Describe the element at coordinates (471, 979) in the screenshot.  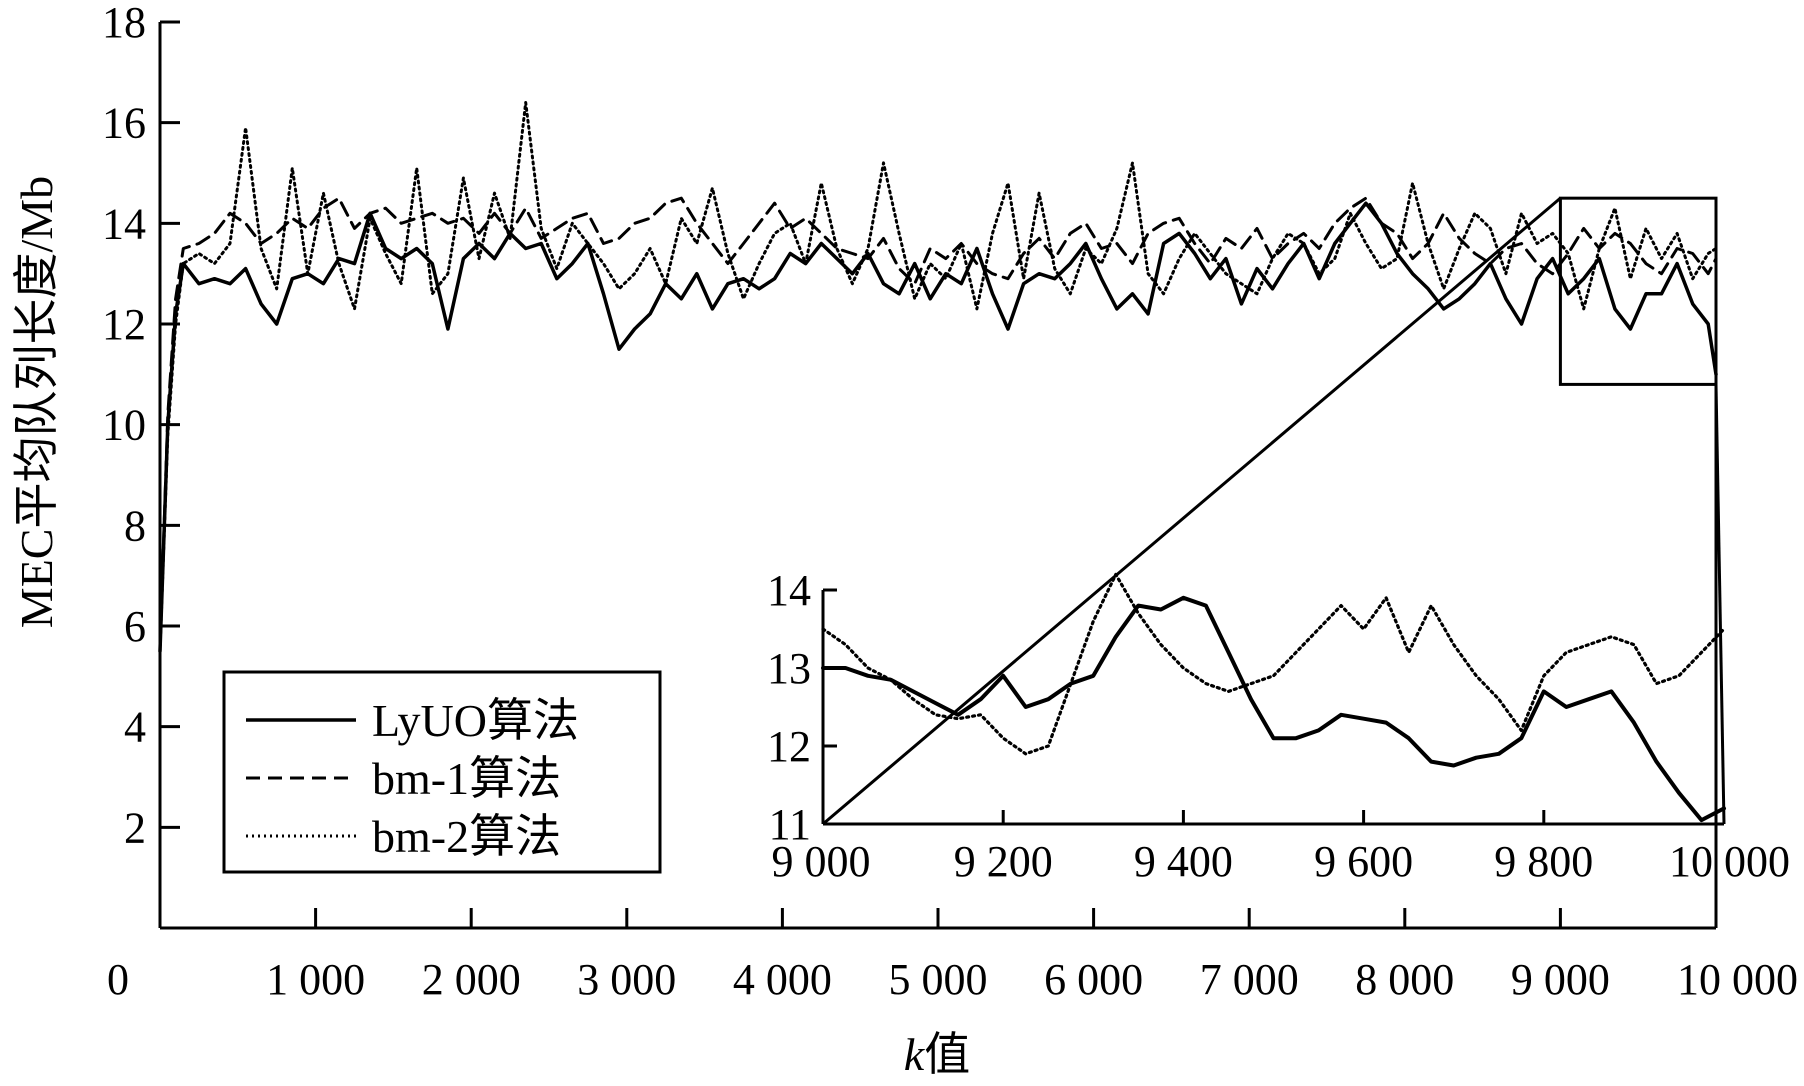
I see `x-tick-label: 2 000` at that location.